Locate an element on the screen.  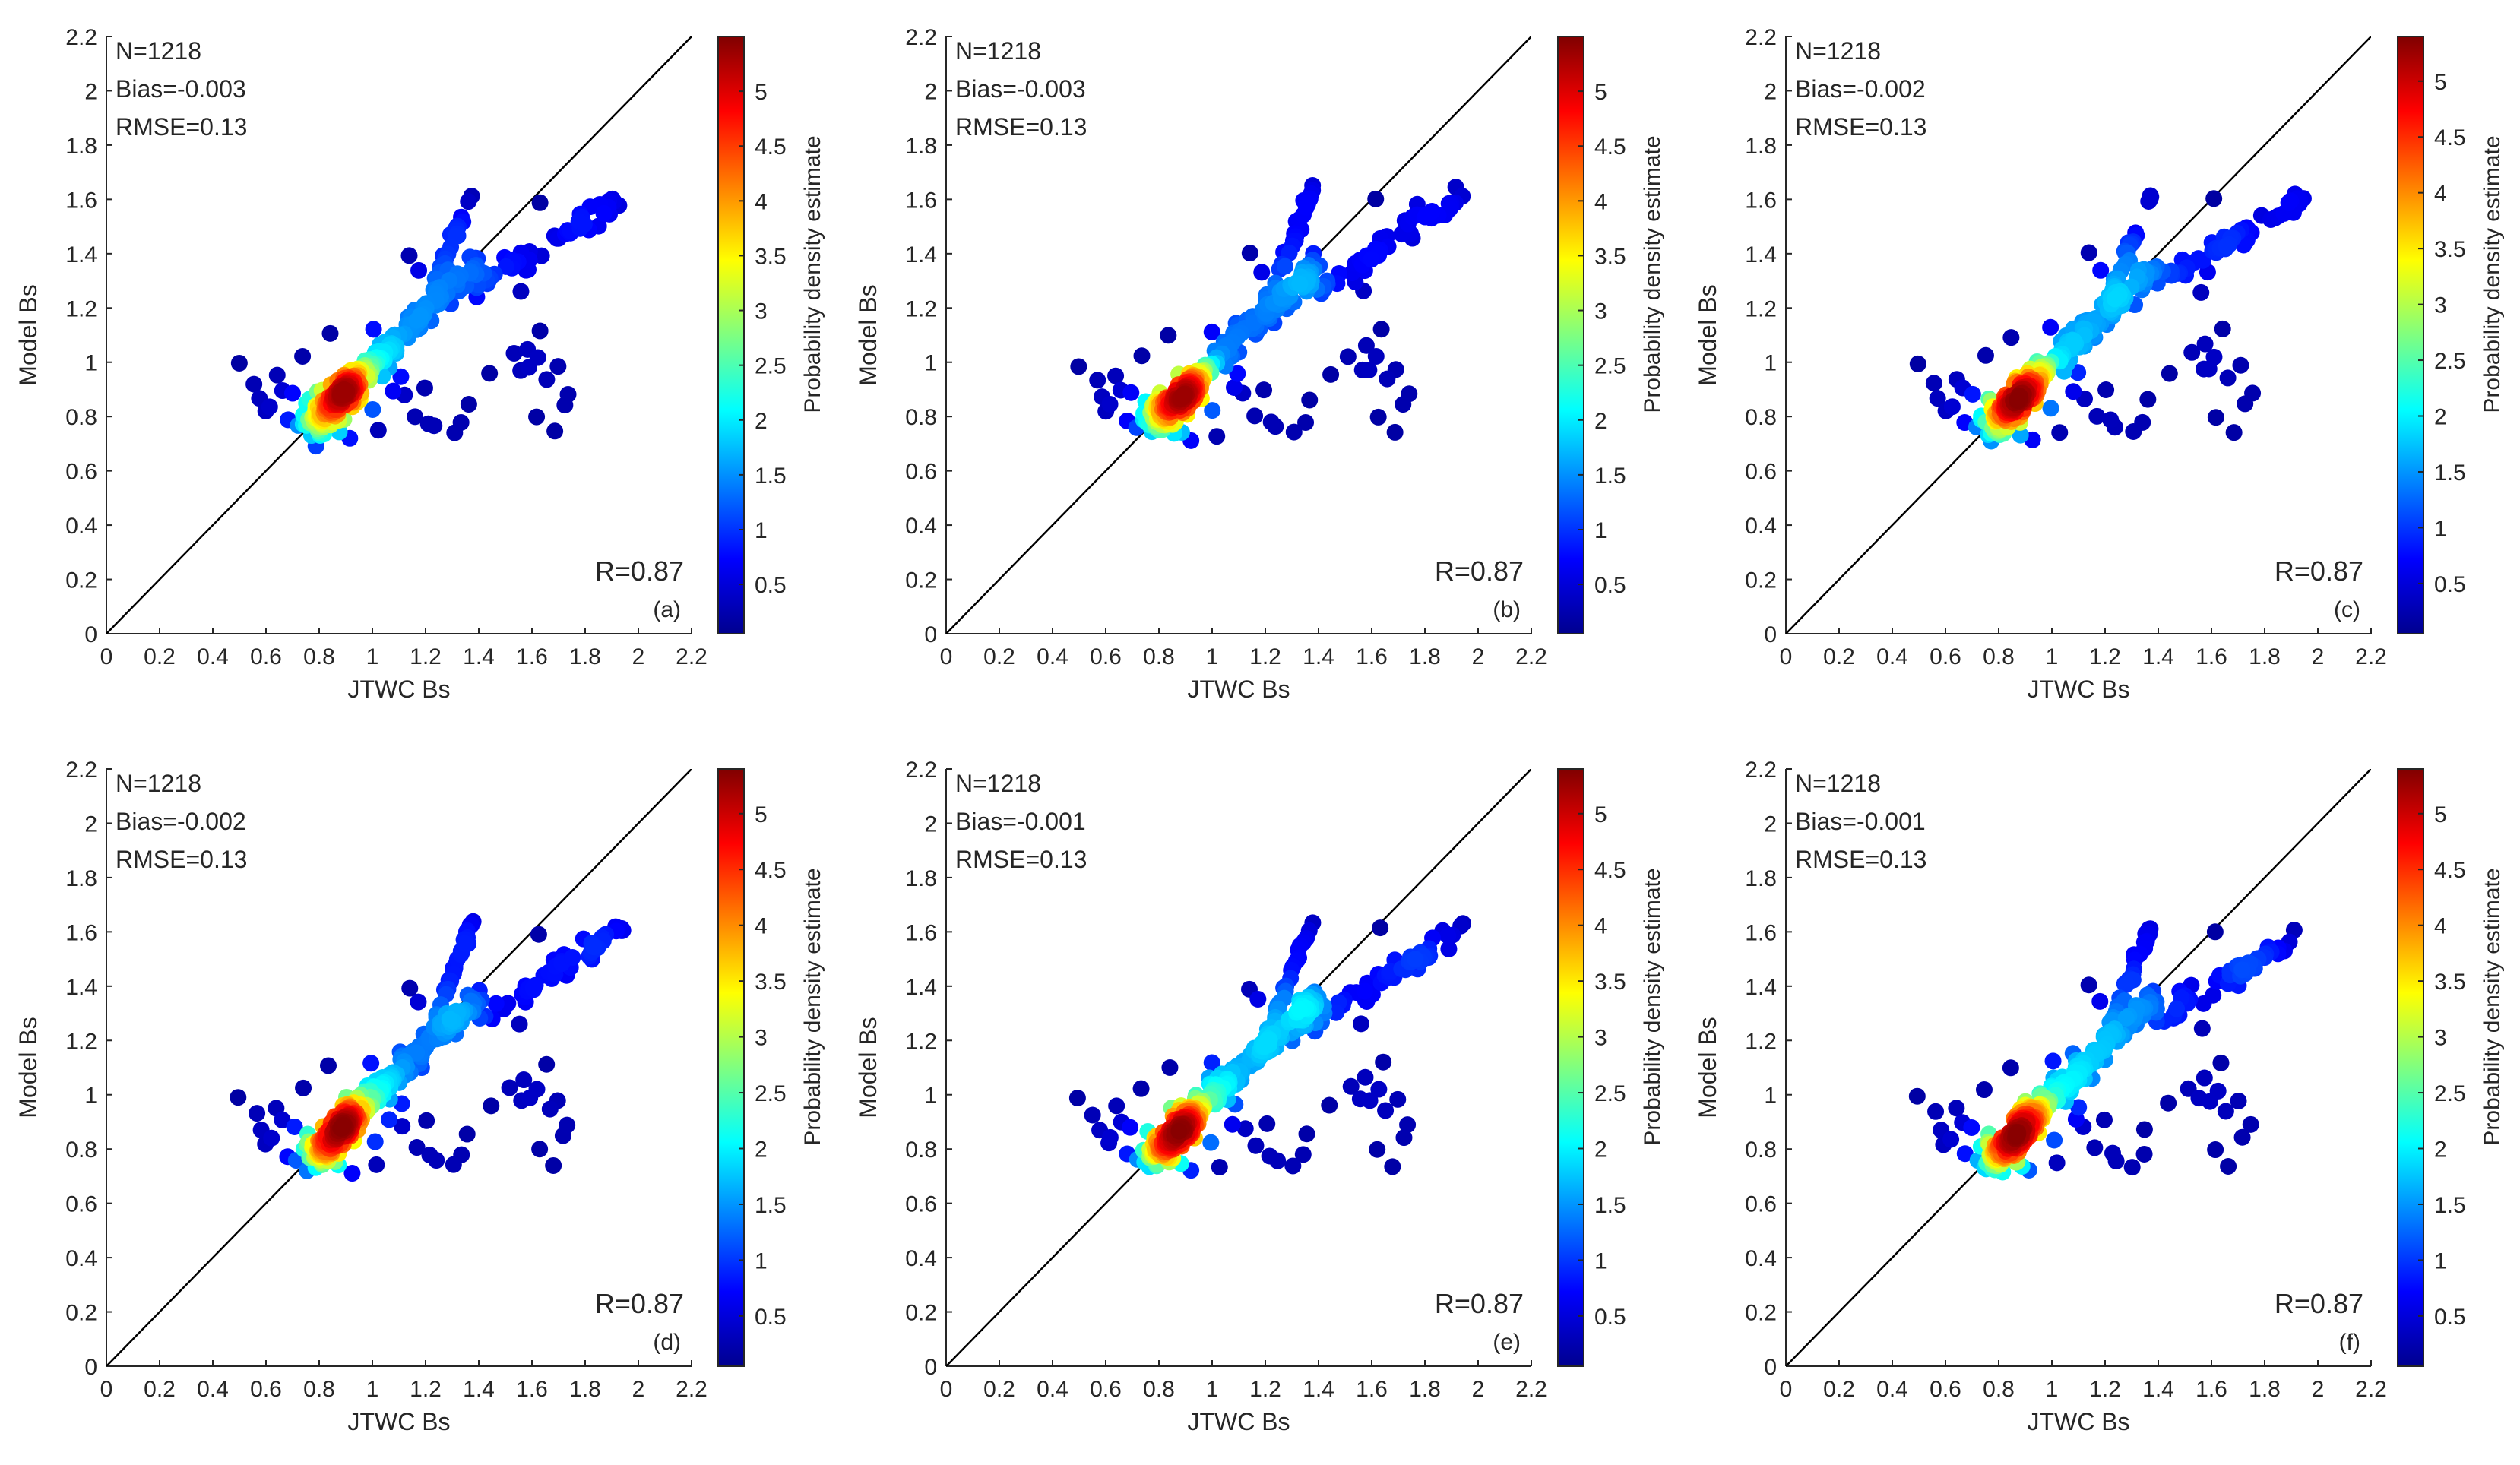
colorbar-tick-label: 0.5 is located at coordinates (1610, 1317).